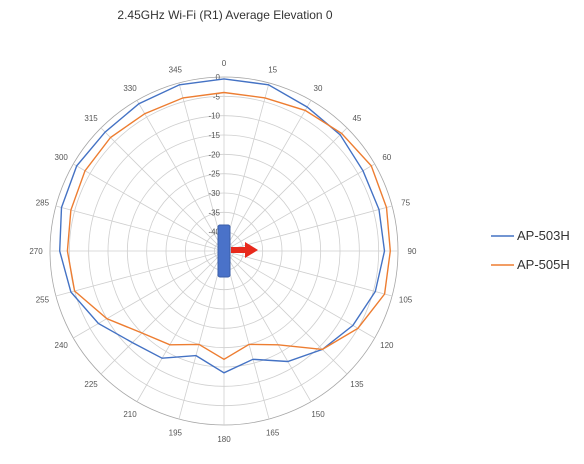  What do you see at coordinates (218, 77) in the screenshot?
I see `radial-tick-label: 0` at bounding box center [218, 77].